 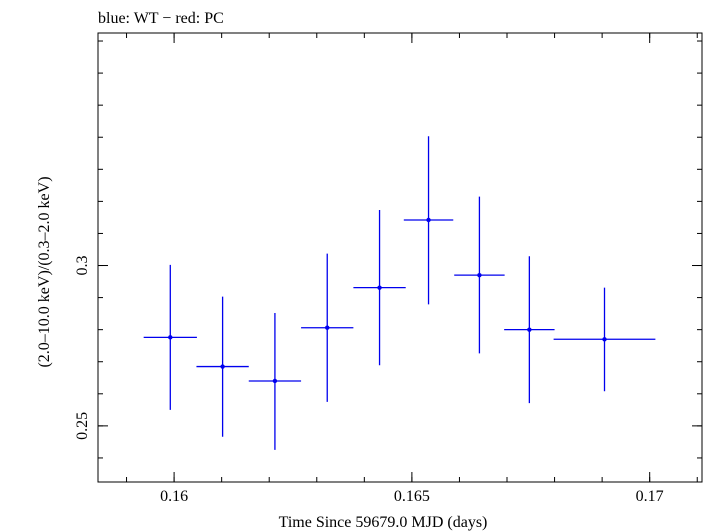 I want to click on x-tick-label: 0.16, so click(x=174, y=496).